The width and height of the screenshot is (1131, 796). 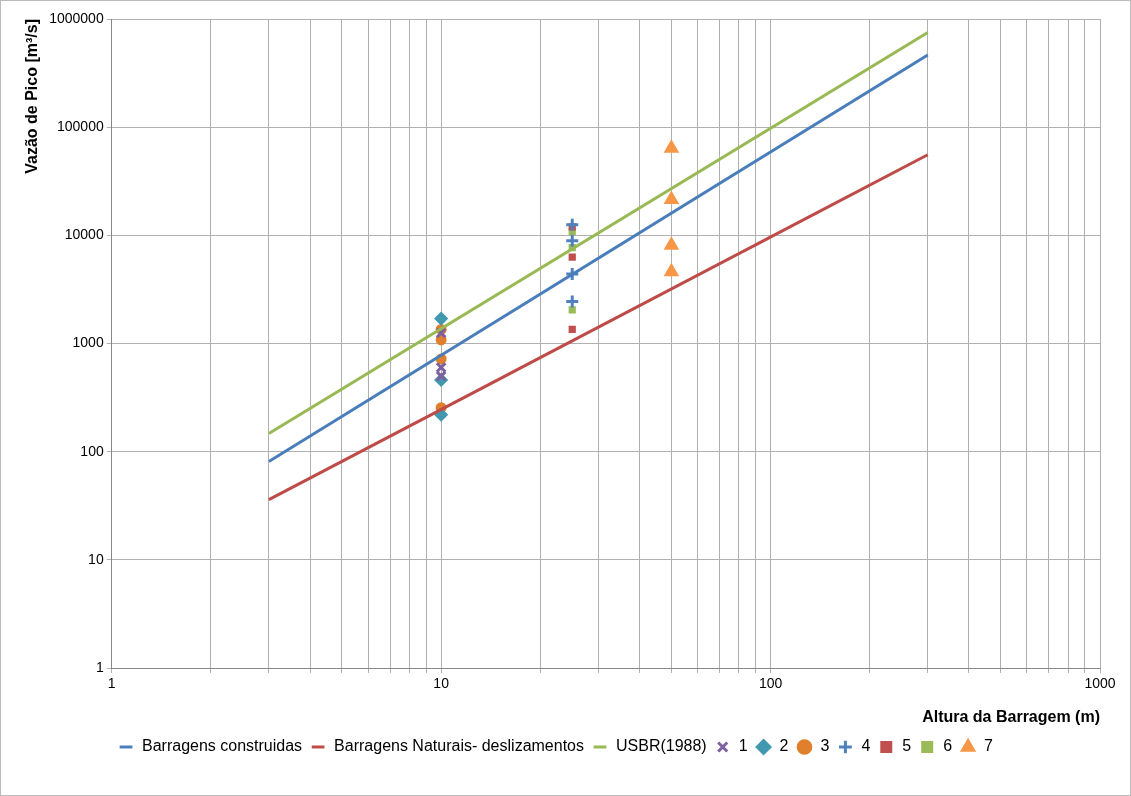 What do you see at coordinates (441, 683) in the screenshot?
I see `x-tick-label: 10` at bounding box center [441, 683].